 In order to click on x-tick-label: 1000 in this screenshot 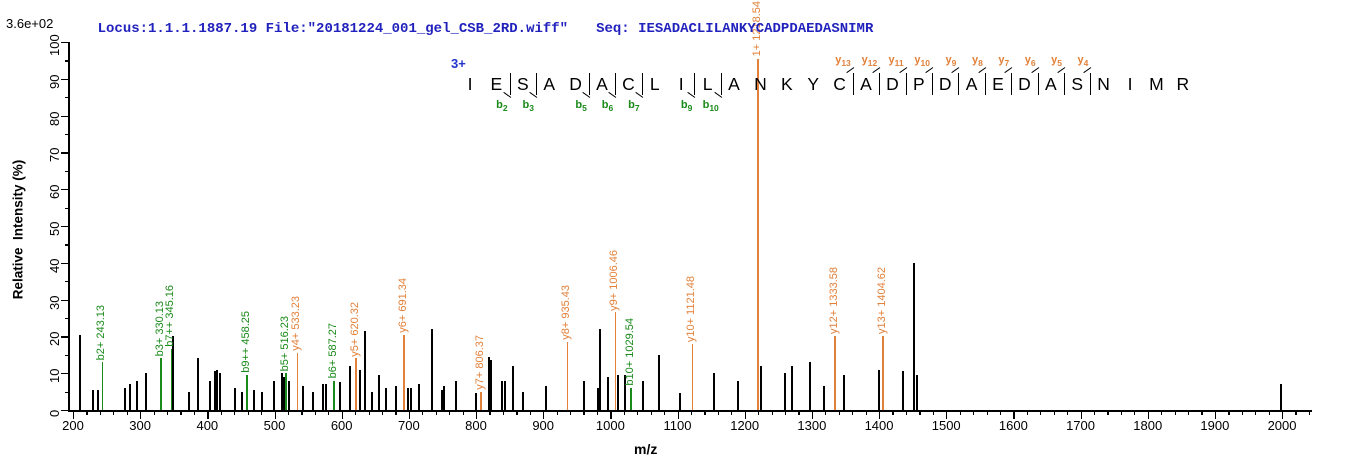, I will do `click(610, 425)`.